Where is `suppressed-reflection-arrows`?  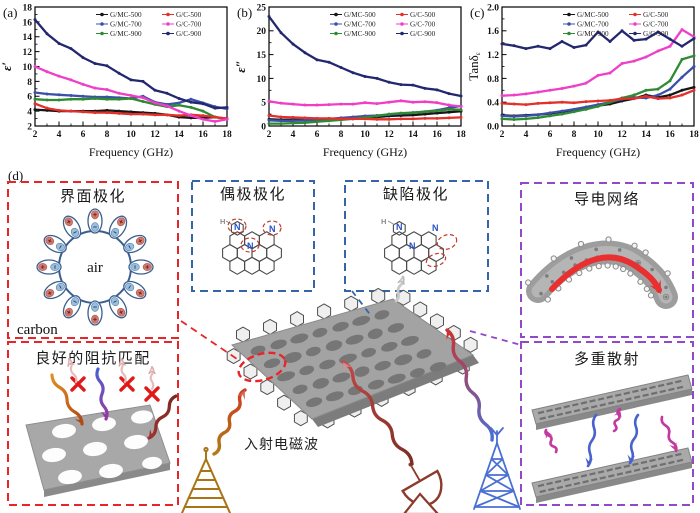
suppressed-reflection-arrows is located at coordinates (111, 374).